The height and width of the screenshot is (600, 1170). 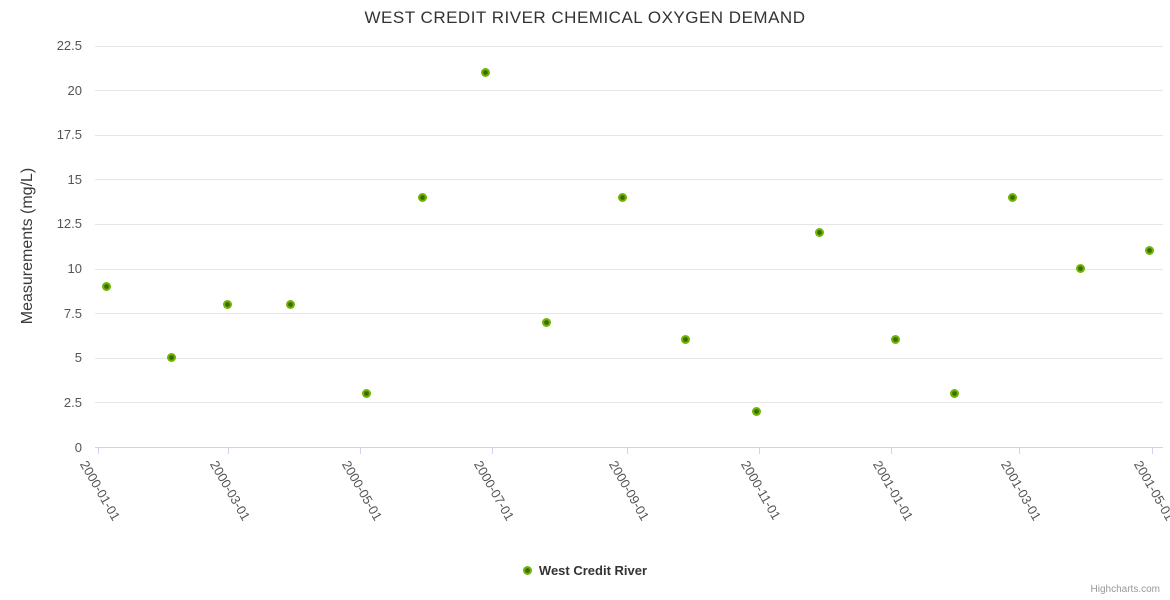 I want to click on y-axis-label: 2.5, so click(x=72, y=402).